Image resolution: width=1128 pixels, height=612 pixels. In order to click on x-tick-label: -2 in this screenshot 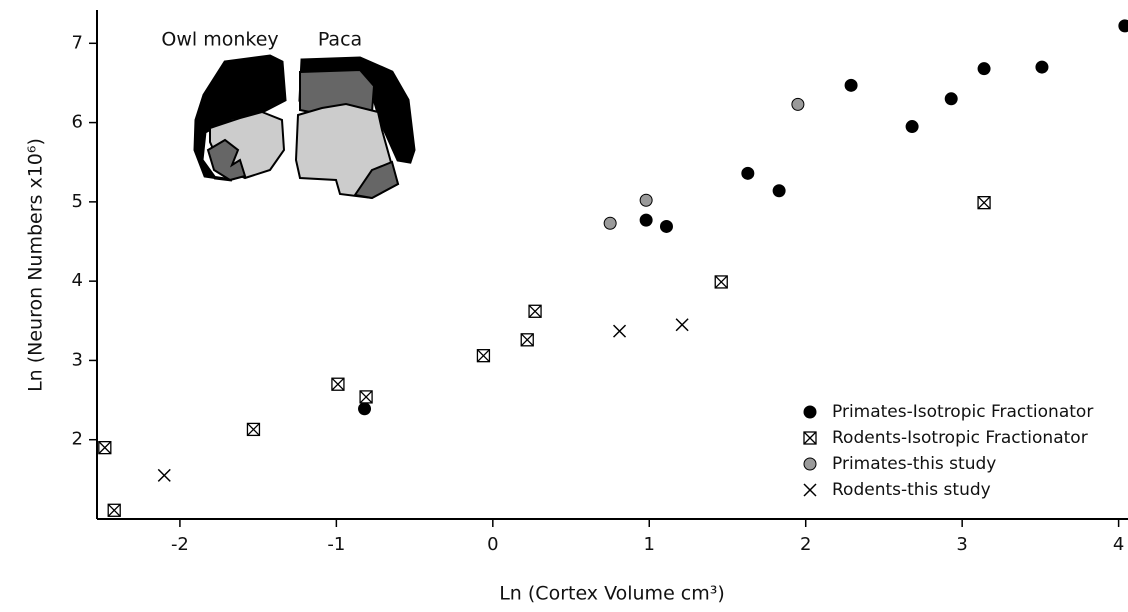, I will do `click(180, 544)`.